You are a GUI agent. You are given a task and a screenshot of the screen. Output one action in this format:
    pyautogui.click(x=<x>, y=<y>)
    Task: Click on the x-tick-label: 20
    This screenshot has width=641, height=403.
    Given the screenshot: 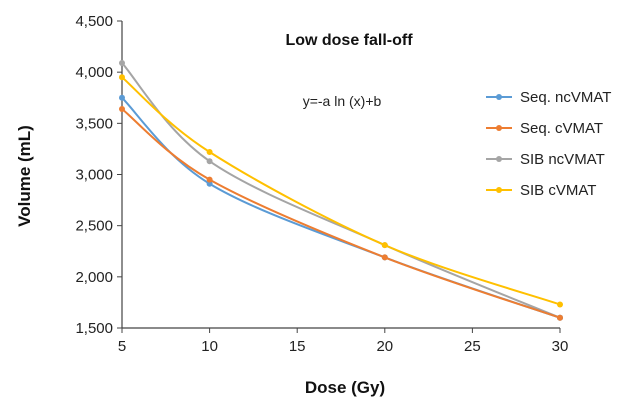 What is the action you would take?
    pyautogui.click(x=384, y=346)
    